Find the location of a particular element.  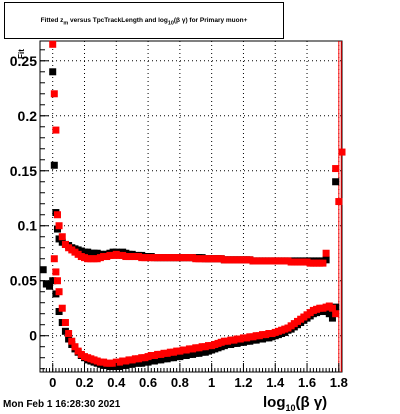

y-tick-label: 0.15 is located at coordinates (23, 171).